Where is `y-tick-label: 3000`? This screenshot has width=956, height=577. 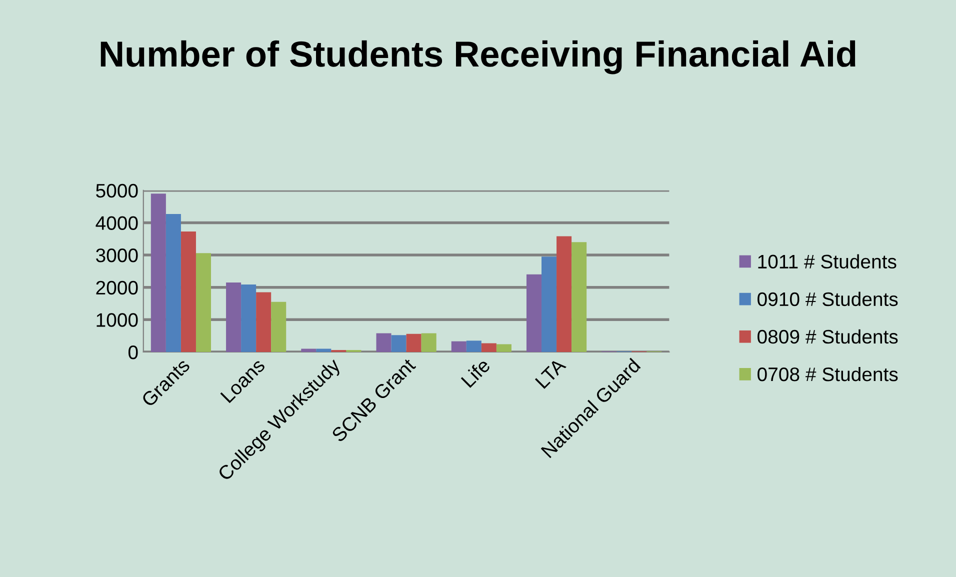
y-tick-label: 3000 is located at coordinates (117, 255).